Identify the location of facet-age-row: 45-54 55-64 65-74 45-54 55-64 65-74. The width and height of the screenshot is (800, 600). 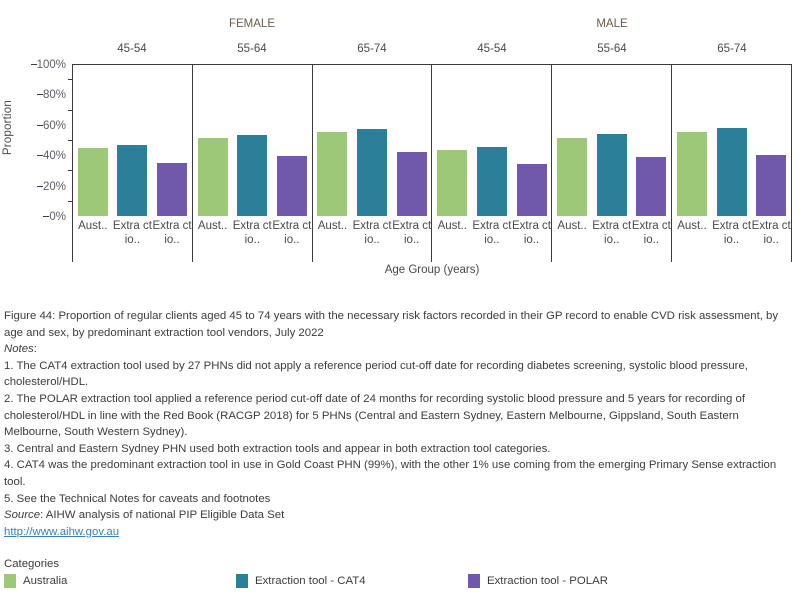
(432, 50).